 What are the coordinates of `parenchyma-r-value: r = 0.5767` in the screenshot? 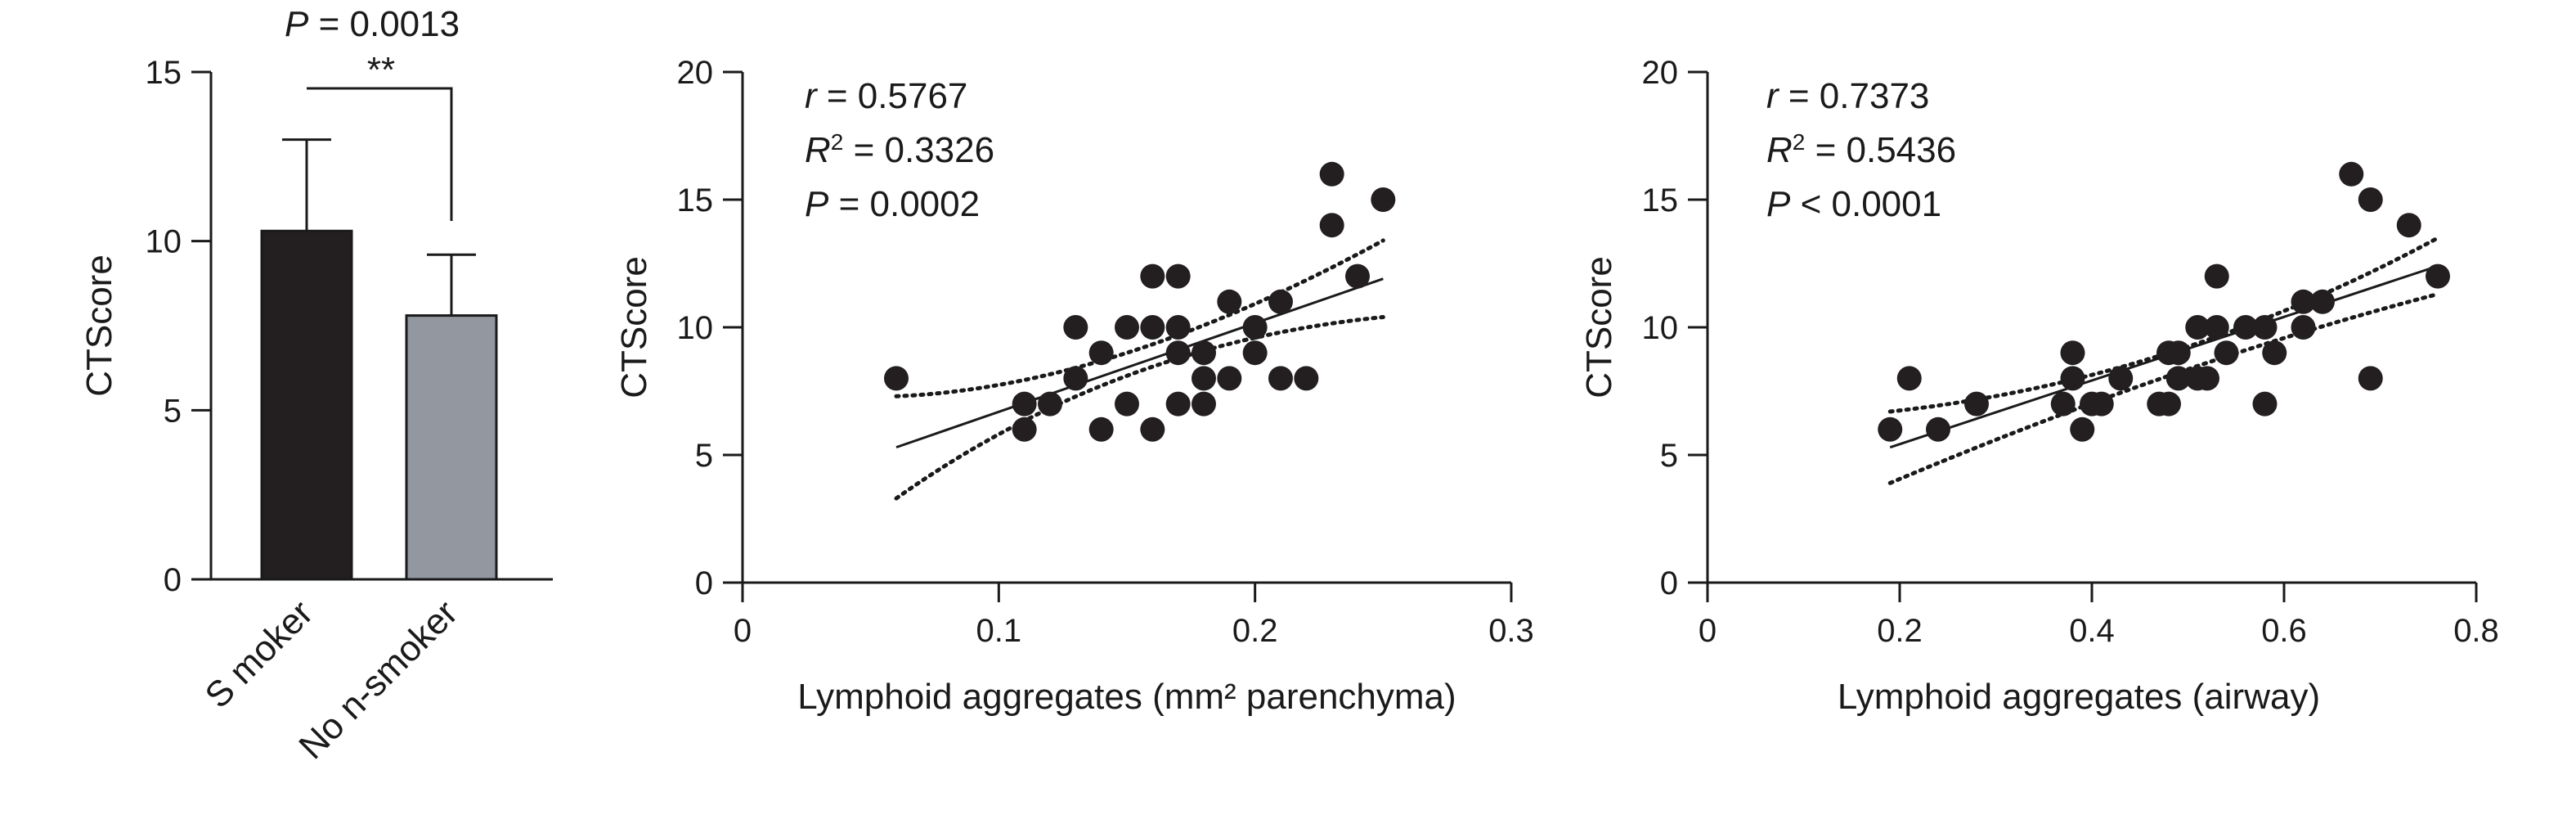 It's located at (886, 96).